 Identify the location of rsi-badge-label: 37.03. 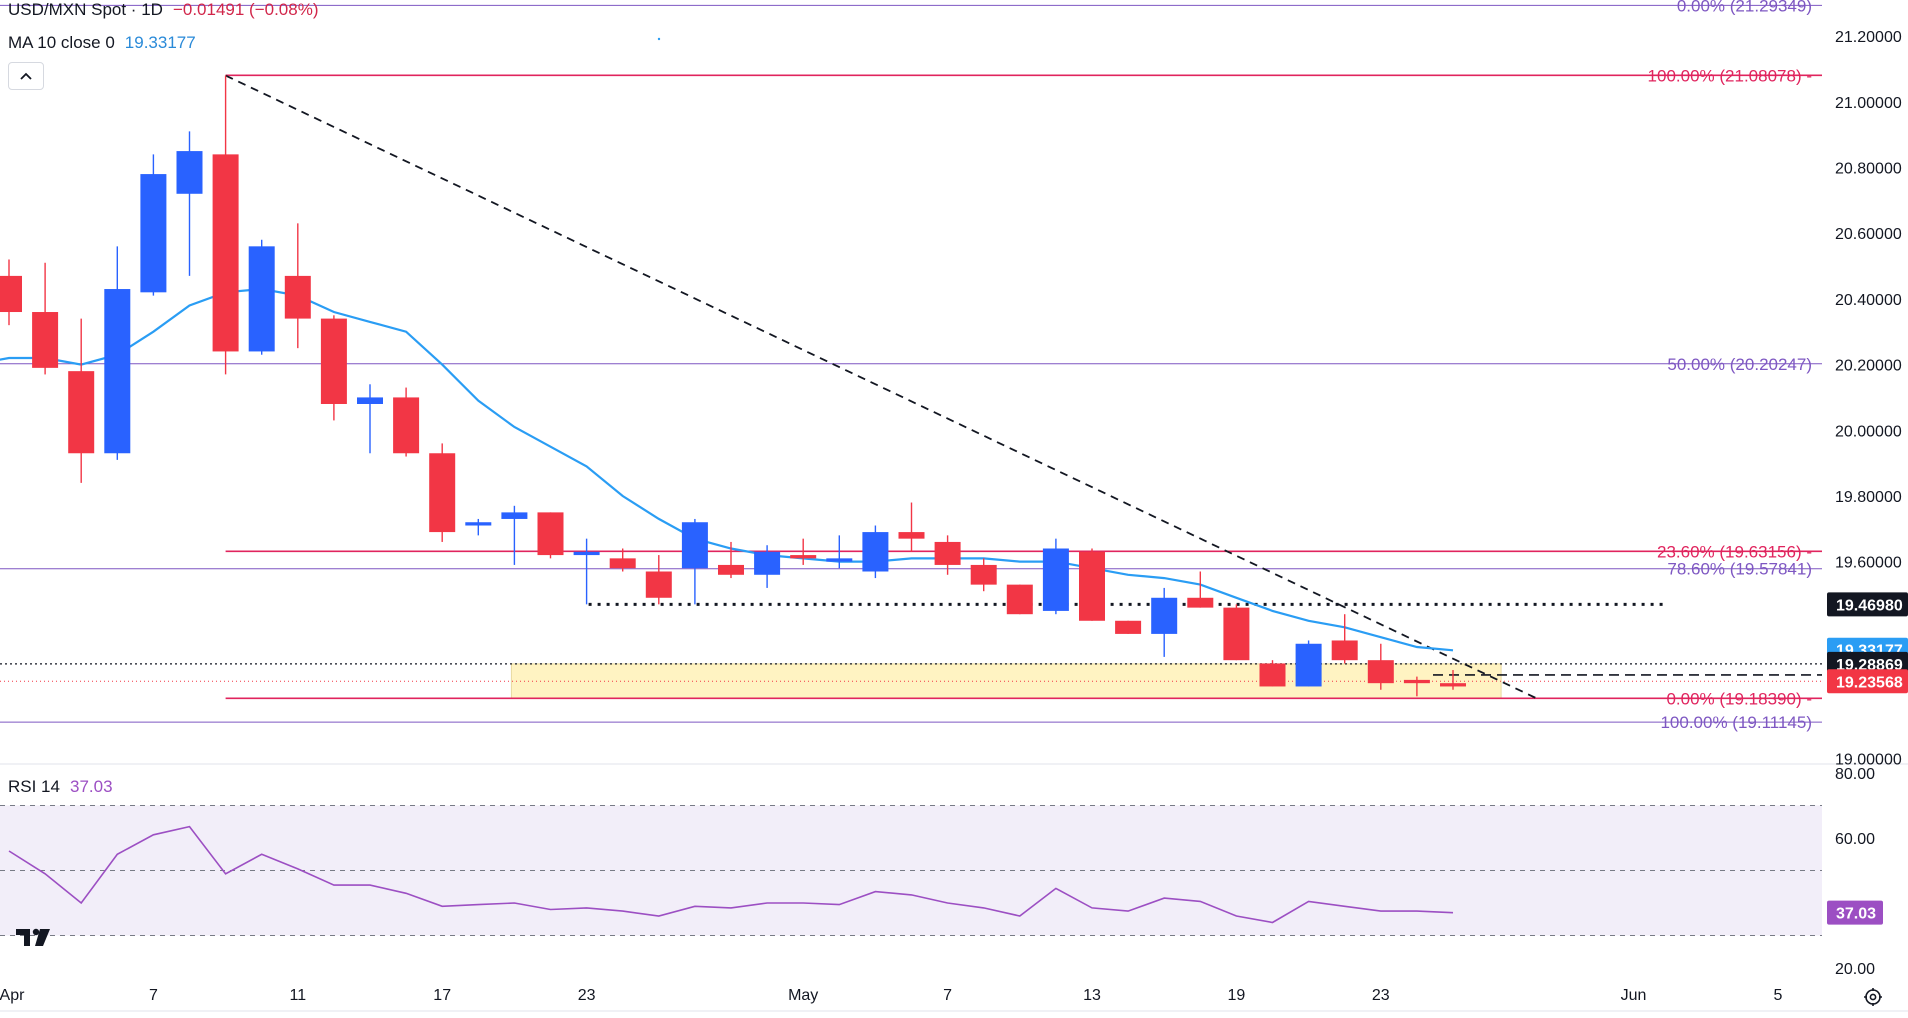
(1856, 914).